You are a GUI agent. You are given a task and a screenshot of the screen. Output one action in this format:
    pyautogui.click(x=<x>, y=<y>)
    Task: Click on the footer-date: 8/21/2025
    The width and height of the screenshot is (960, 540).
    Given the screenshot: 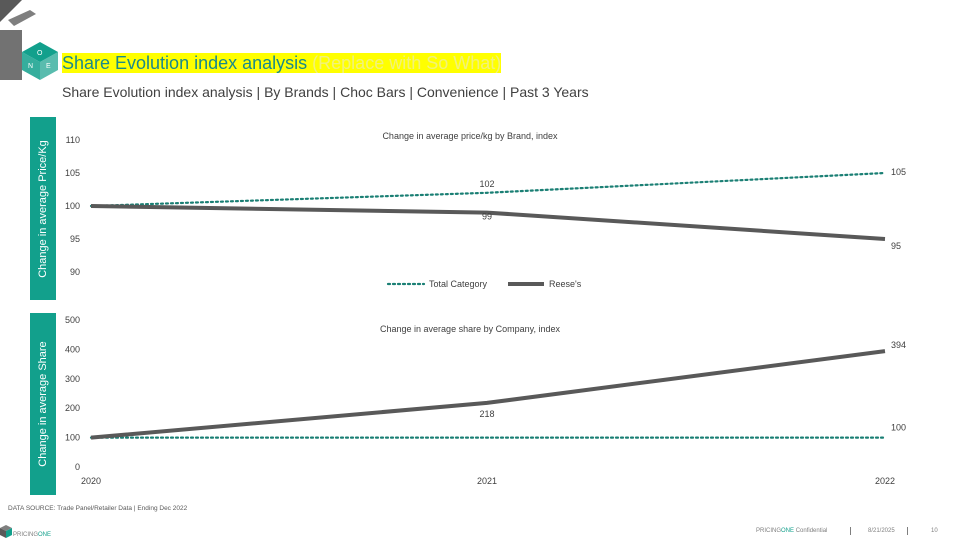 What is the action you would take?
    pyautogui.click(x=881, y=531)
    